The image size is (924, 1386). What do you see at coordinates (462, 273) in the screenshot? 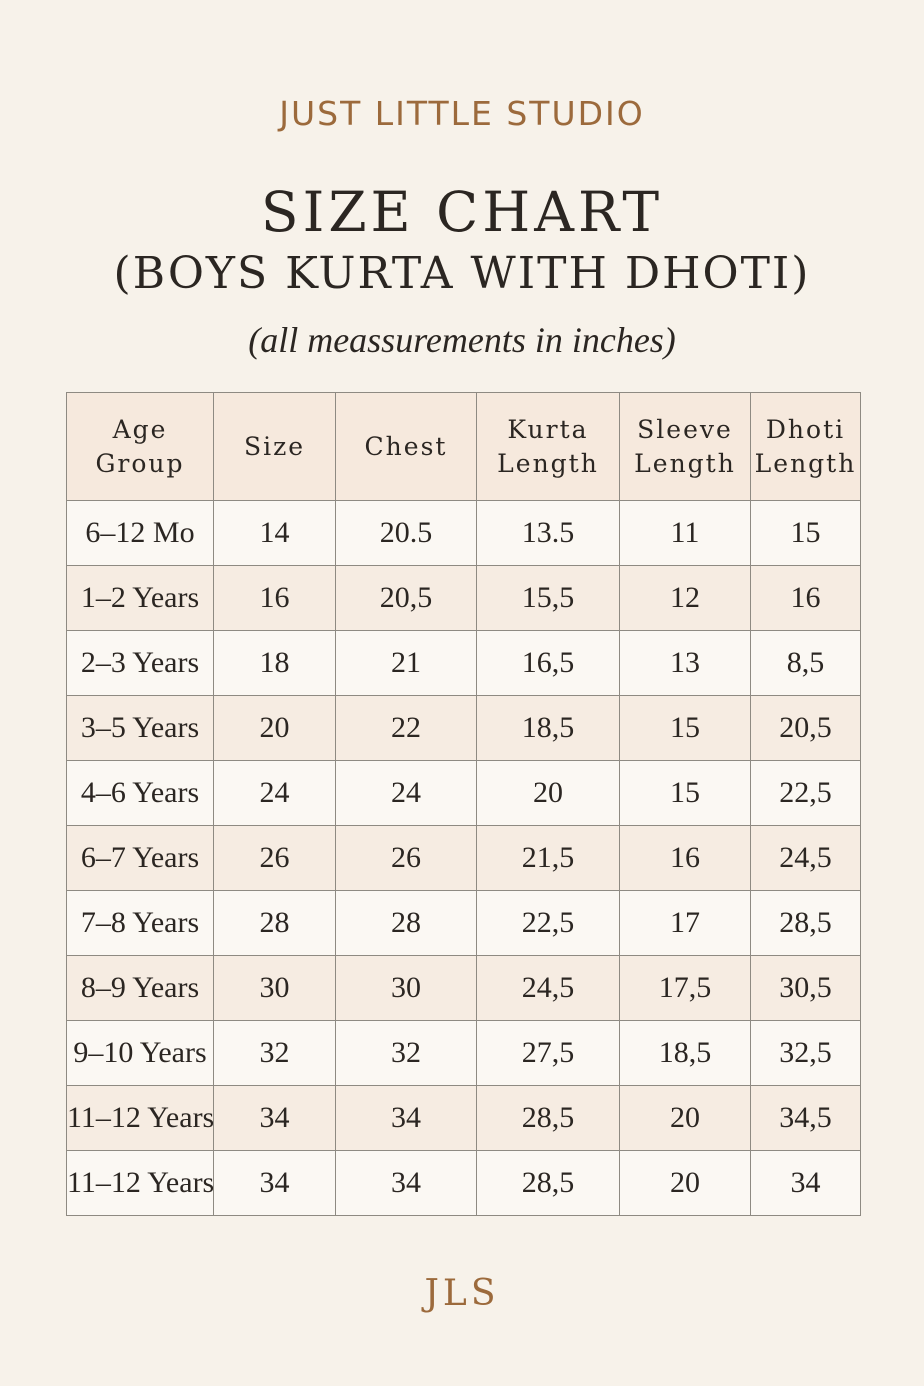
I see `page-subtitle: (BOYS KURTA WITH DHOTI)` at bounding box center [462, 273].